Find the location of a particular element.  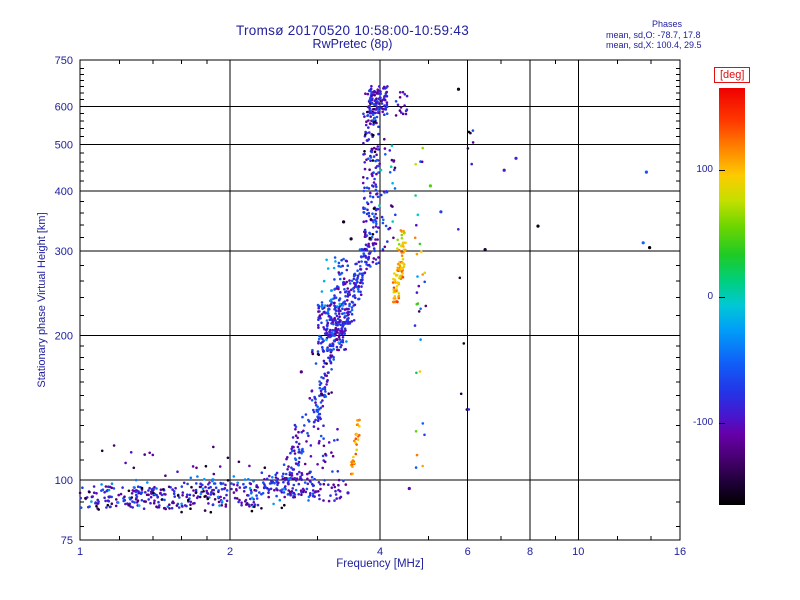

y-tick-label: 600 is located at coordinates (64, 108).